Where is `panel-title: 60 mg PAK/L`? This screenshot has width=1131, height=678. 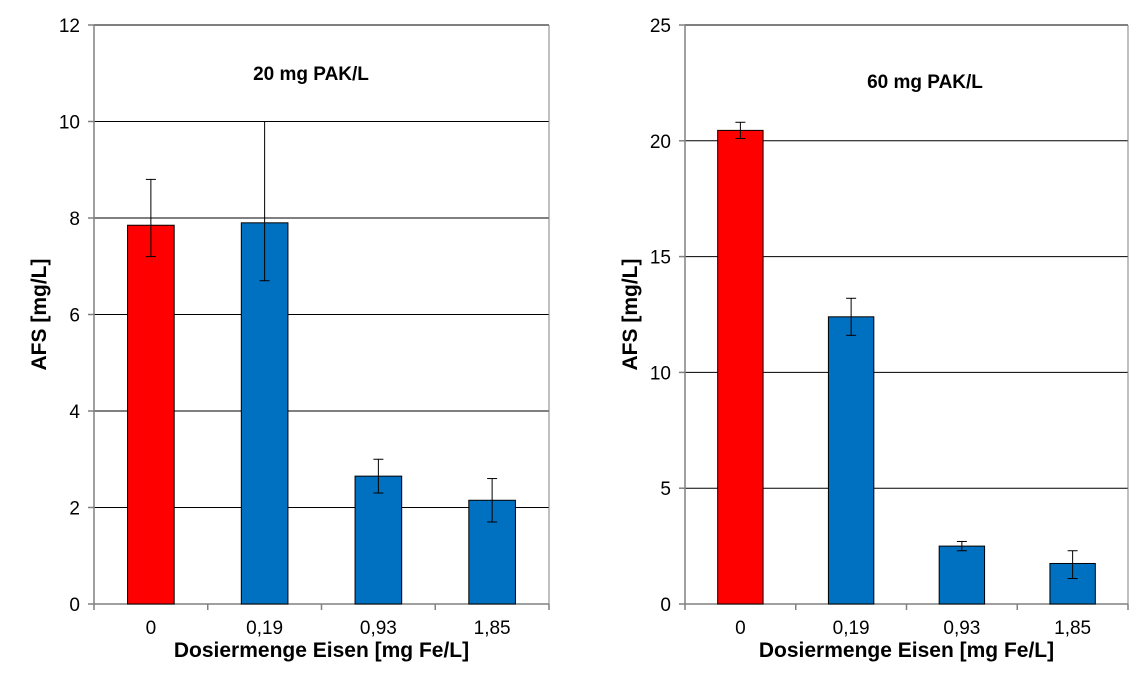 panel-title: 60 mg PAK/L is located at coordinates (925, 82).